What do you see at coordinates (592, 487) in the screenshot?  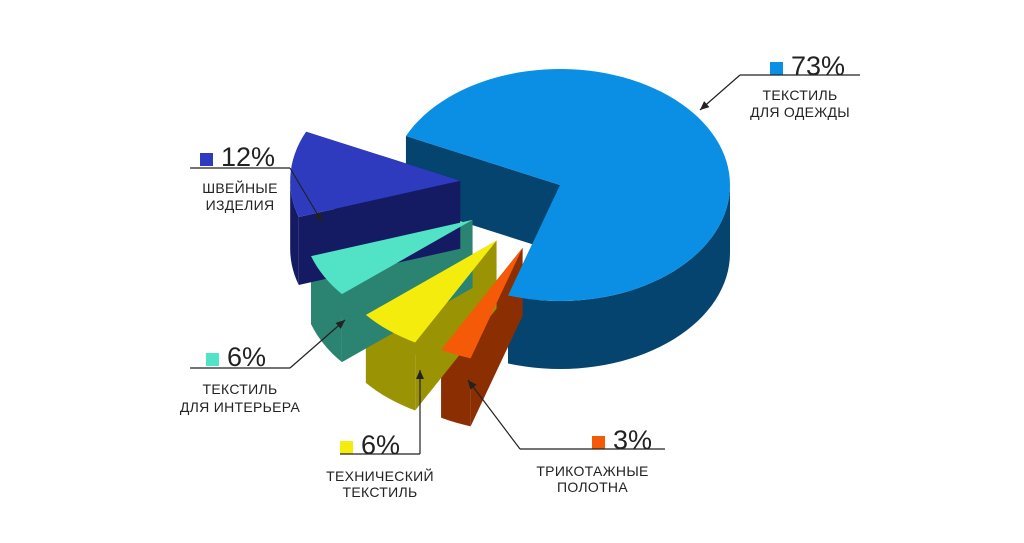 I see `category-label: ПОЛОТНА` at bounding box center [592, 487].